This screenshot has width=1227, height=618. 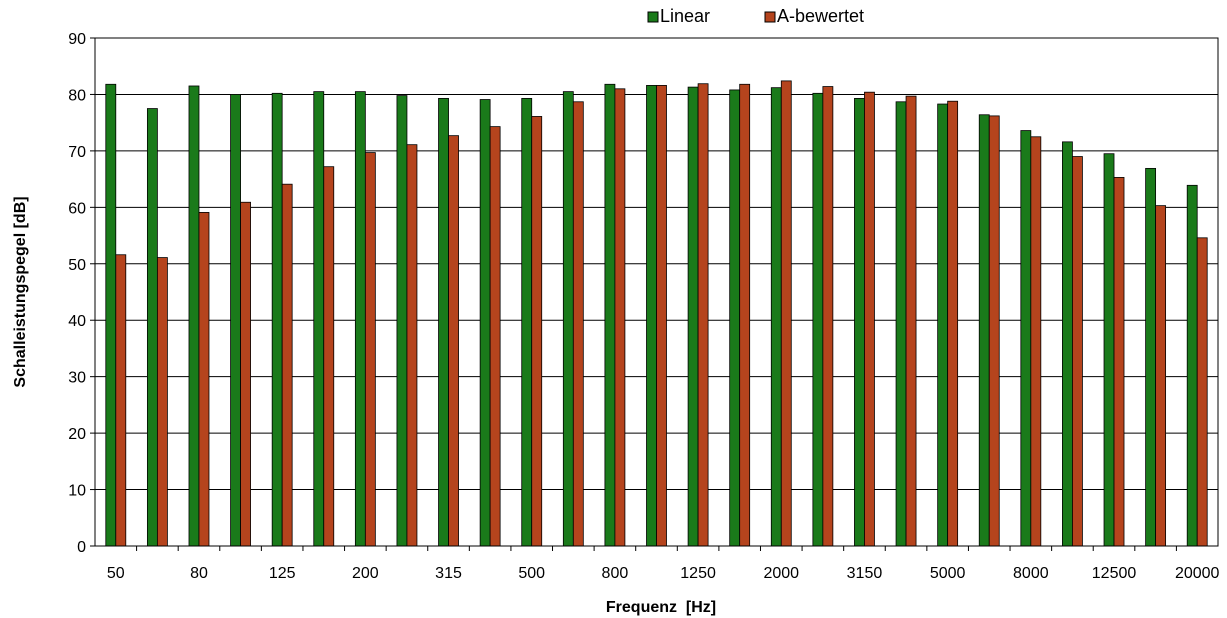 What do you see at coordinates (77, 491) in the screenshot?
I see `y-tick-label: 10` at bounding box center [77, 491].